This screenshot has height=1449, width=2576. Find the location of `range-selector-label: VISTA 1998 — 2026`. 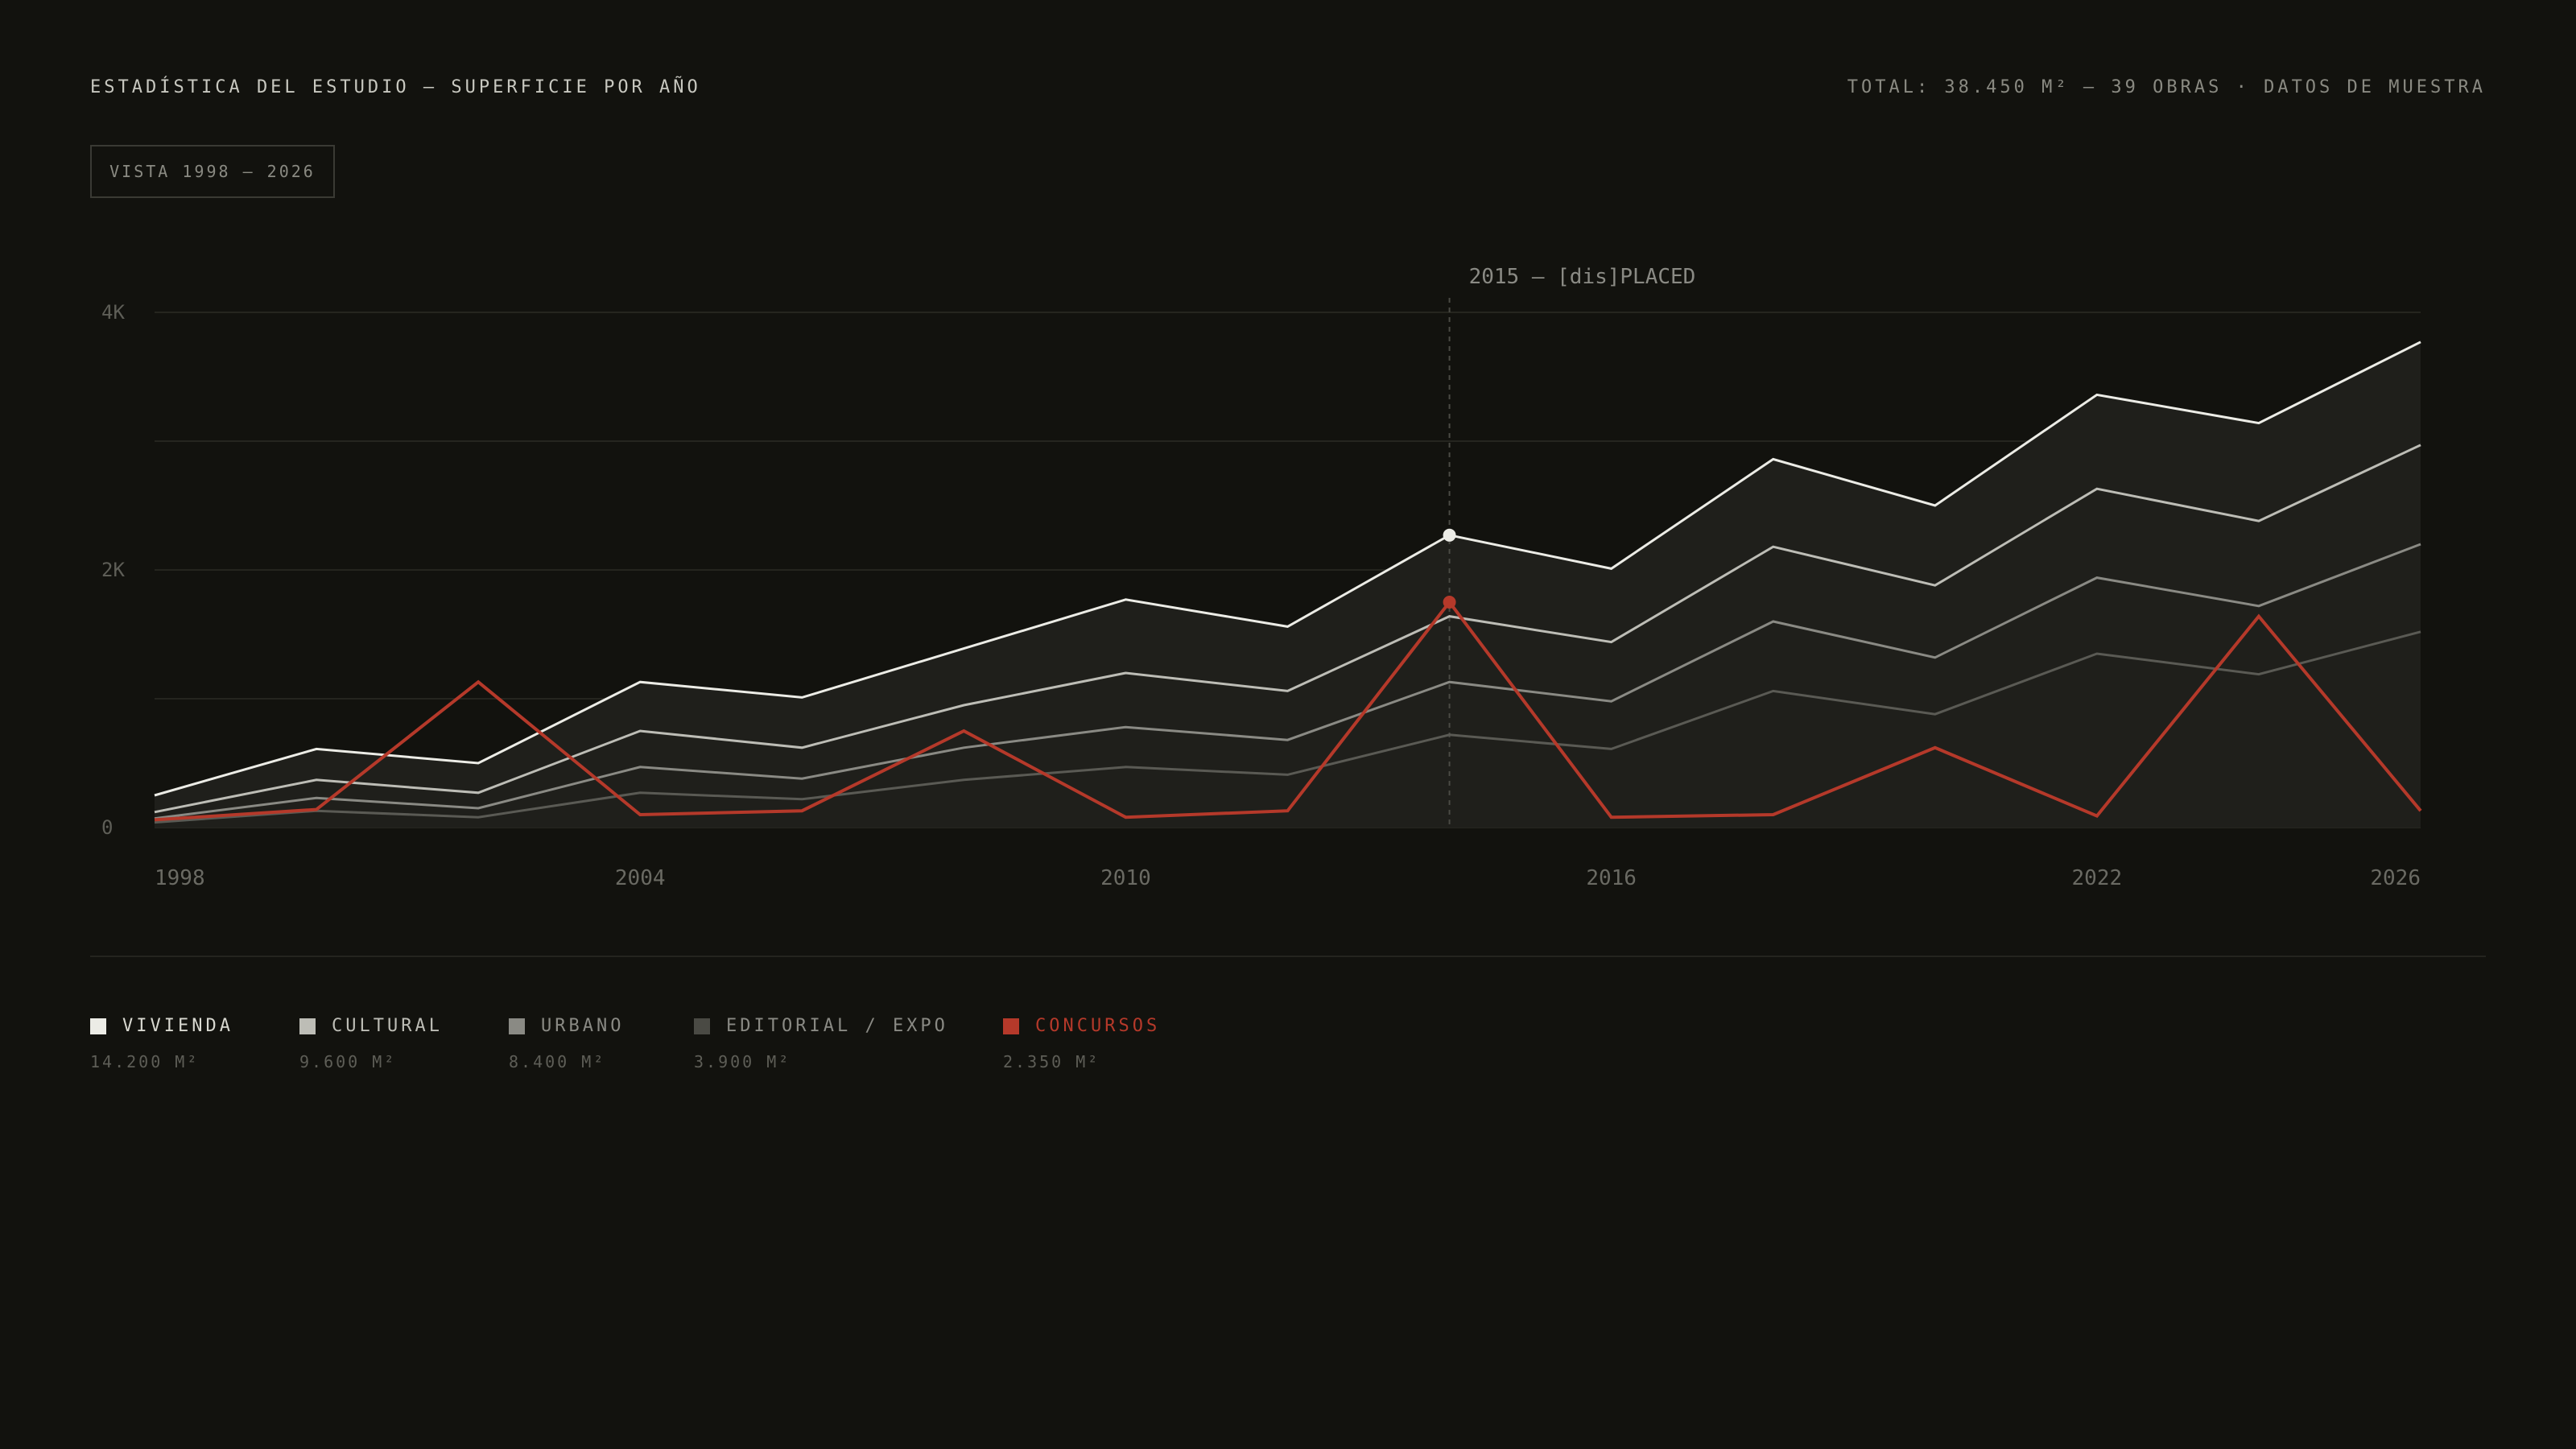

range-selector-label: VISTA 1998 — 2026 is located at coordinates (212, 171).